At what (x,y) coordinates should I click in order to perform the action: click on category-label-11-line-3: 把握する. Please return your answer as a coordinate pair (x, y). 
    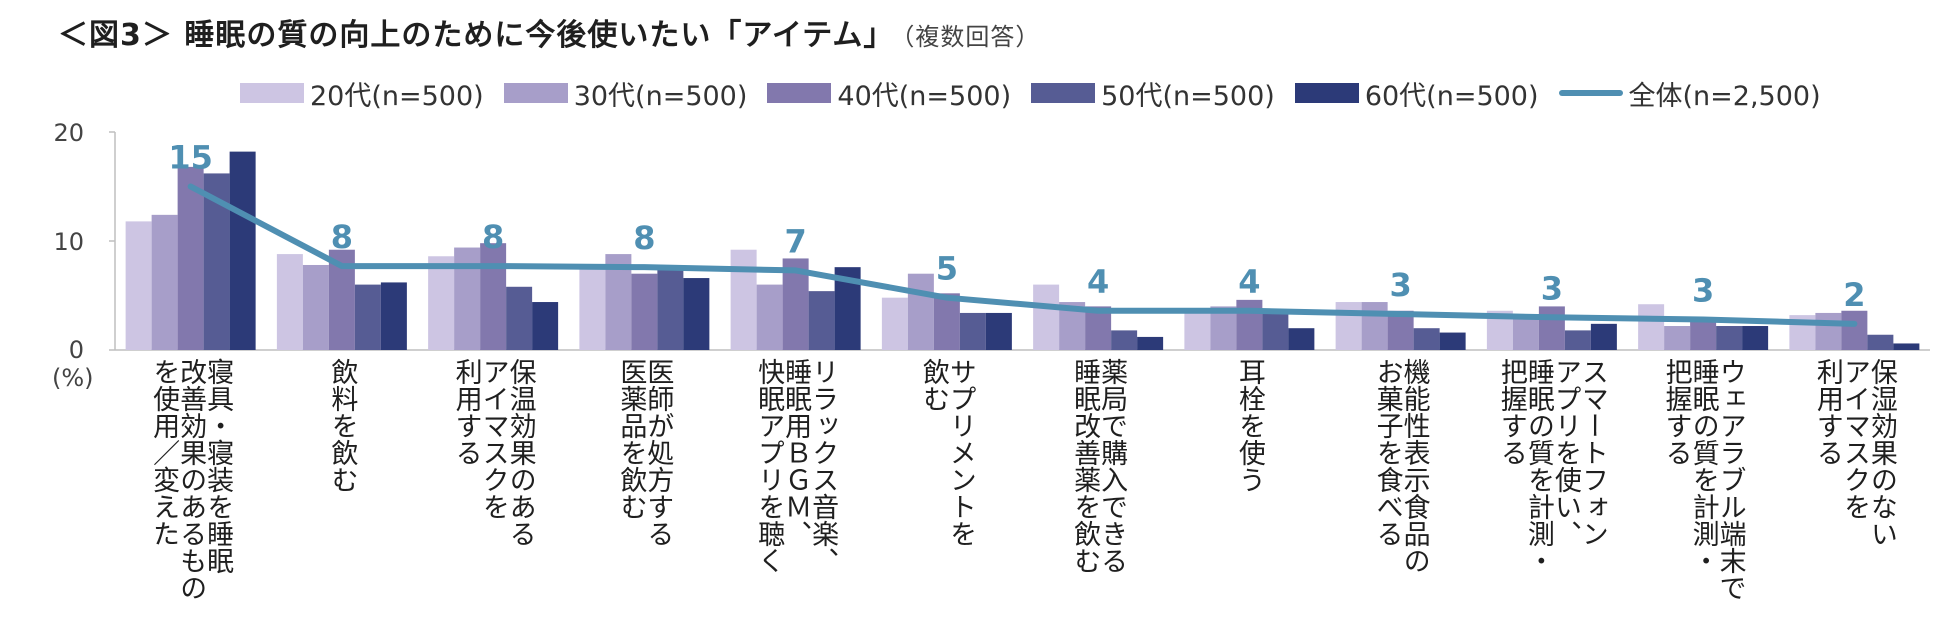
    Looking at the image, I should click on (1676, 412).